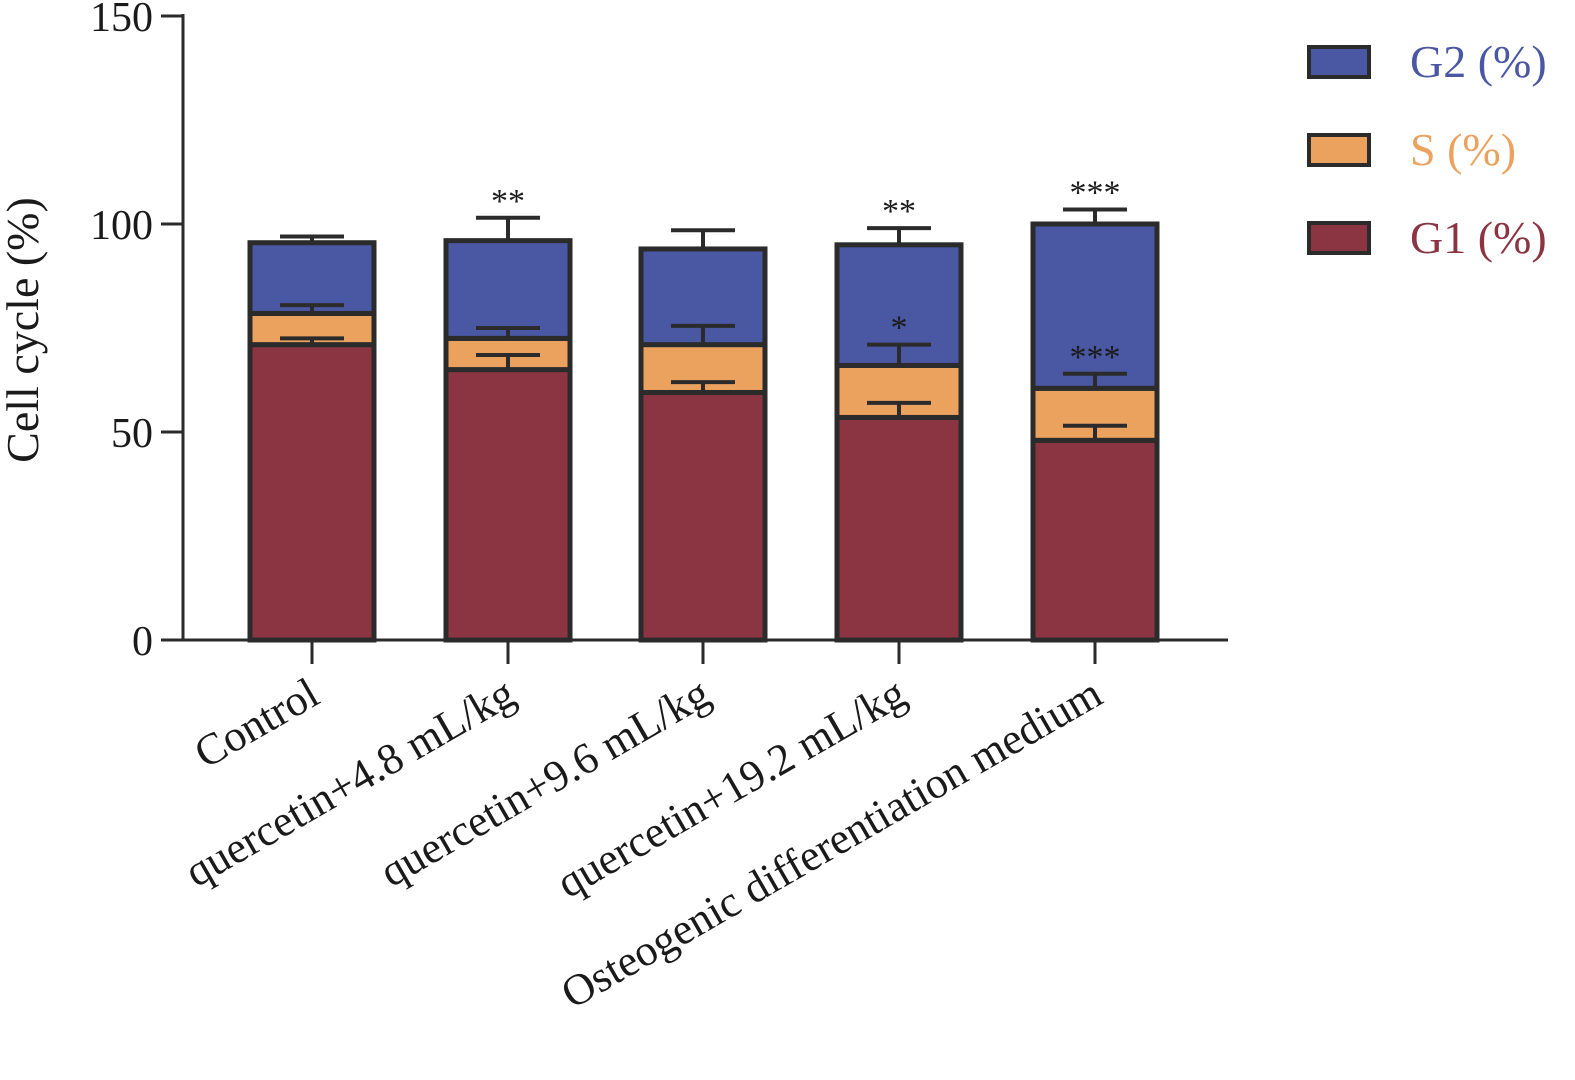 The width and height of the screenshot is (1575, 1080). I want to click on legend-swatch-g2, so click(1339, 62).